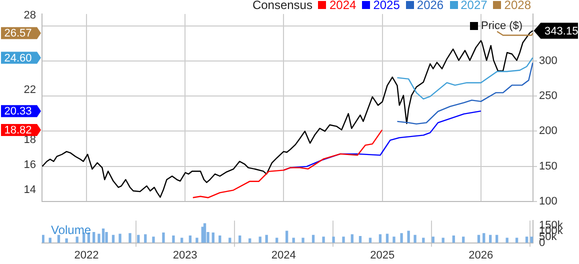  What do you see at coordinates (548, 61) in the screenshot?
I see `y2-tick-label: 300` at bounding box center [548, 61].